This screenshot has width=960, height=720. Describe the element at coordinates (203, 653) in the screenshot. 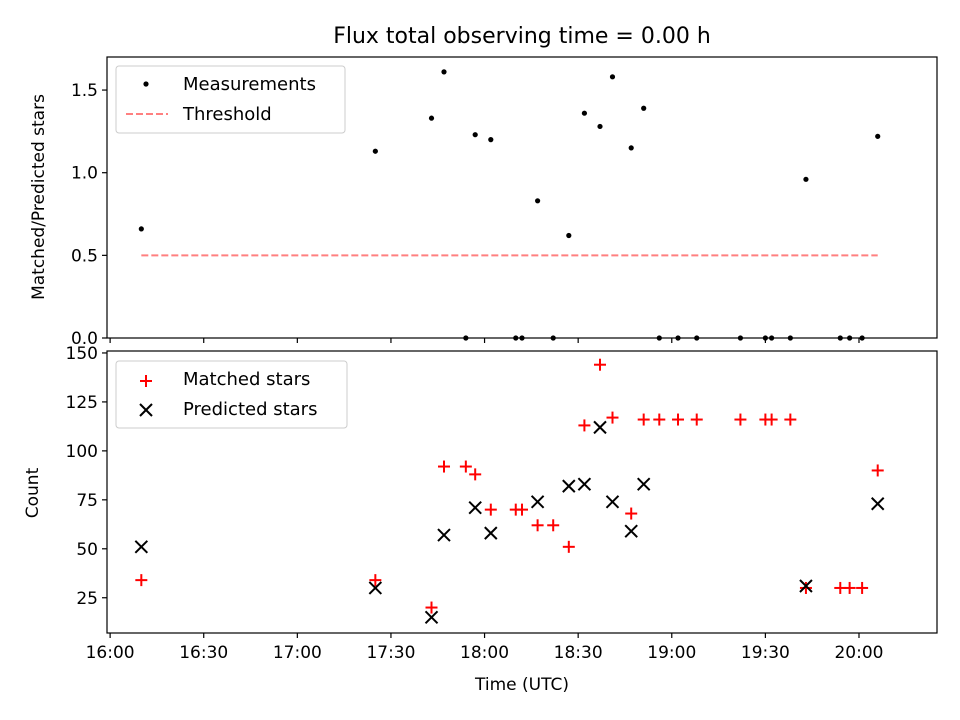

I see `x-tick-label: 16:30` at that location.